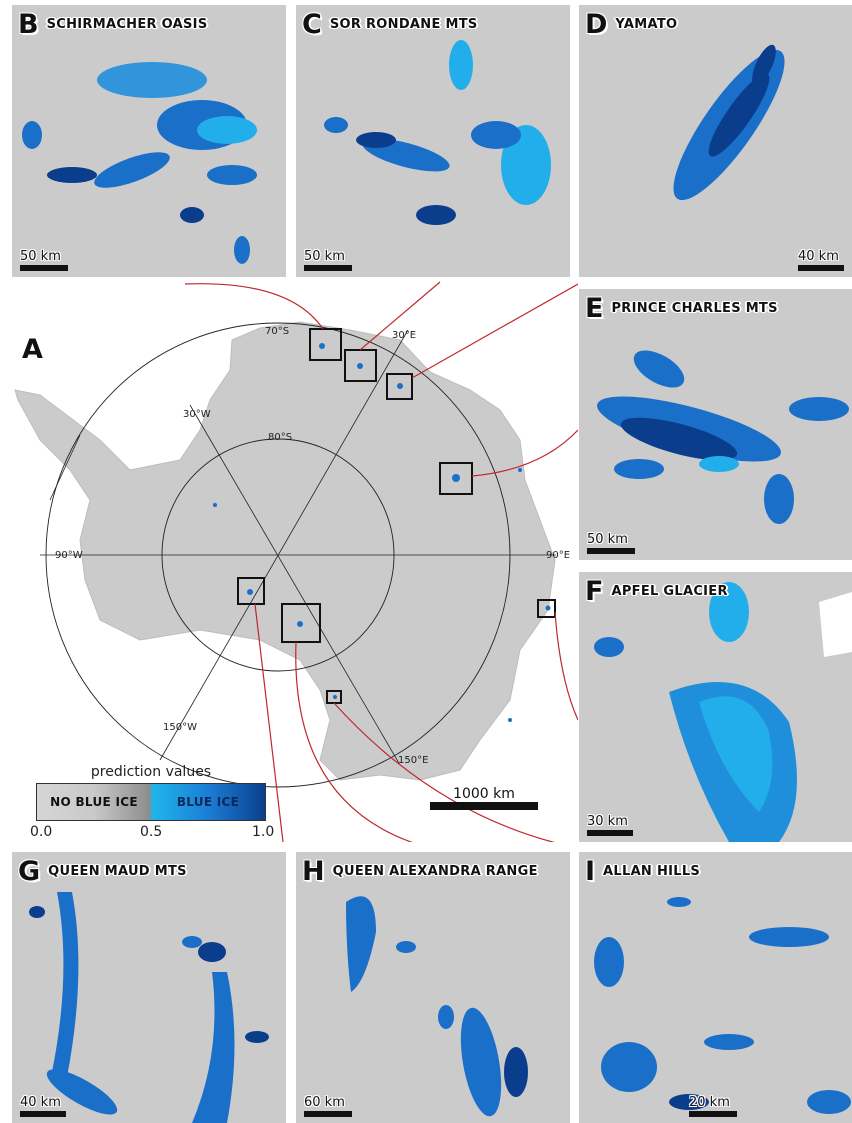 The width and height of the screenshot is (852, 1123). I want to click on scale-label: 60 km, so click(324, 1102).